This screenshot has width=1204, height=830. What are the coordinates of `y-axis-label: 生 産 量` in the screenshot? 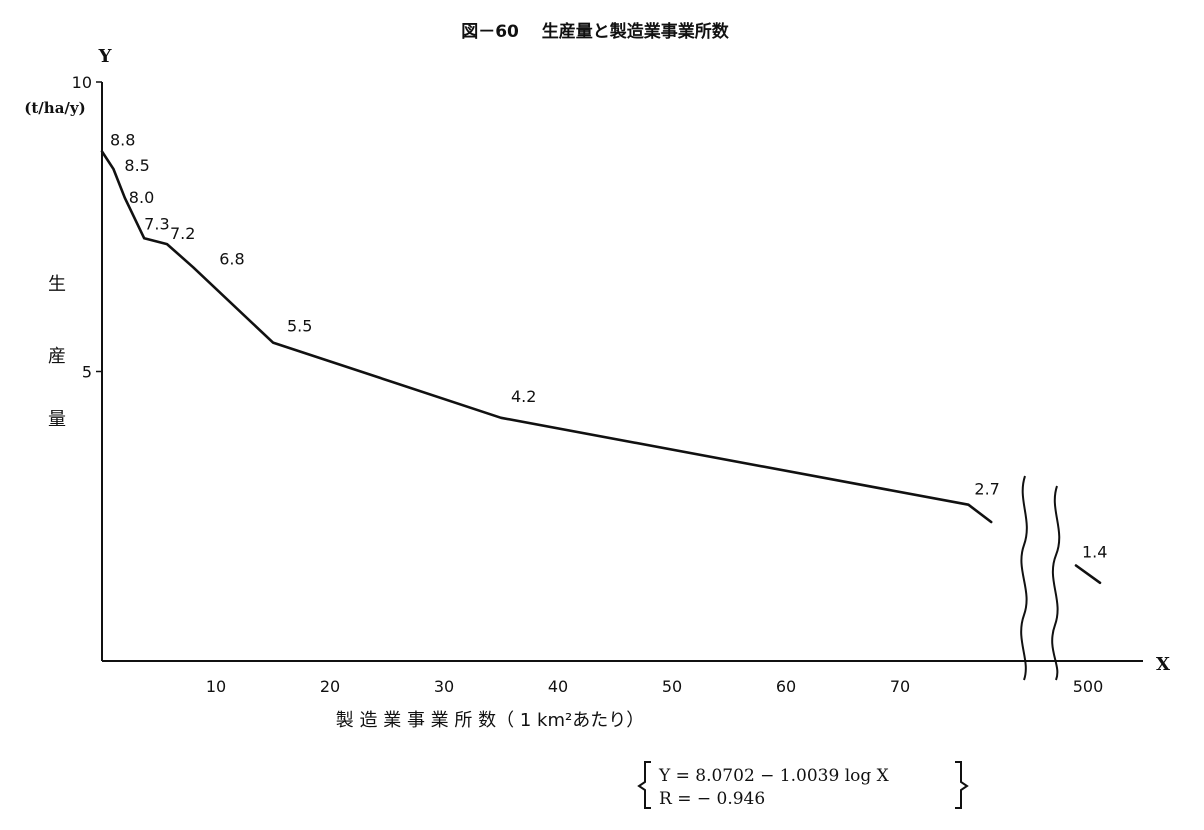 It's located at (60, 352).